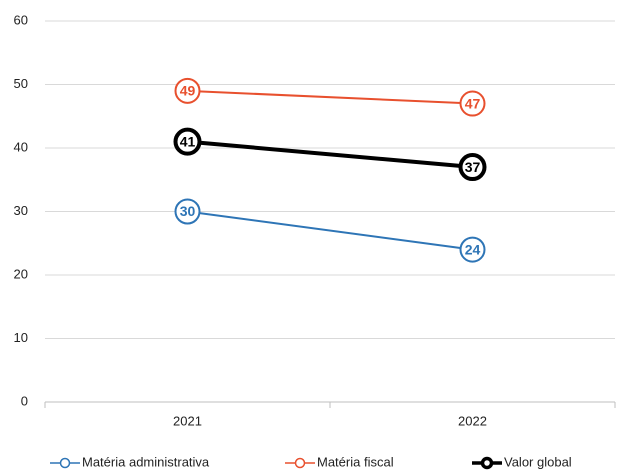 This screenshot has width=619, height=473. Describe the element at coordinates (21, 19) in the screenshot. I see `y-tick-label: 60` at that location.